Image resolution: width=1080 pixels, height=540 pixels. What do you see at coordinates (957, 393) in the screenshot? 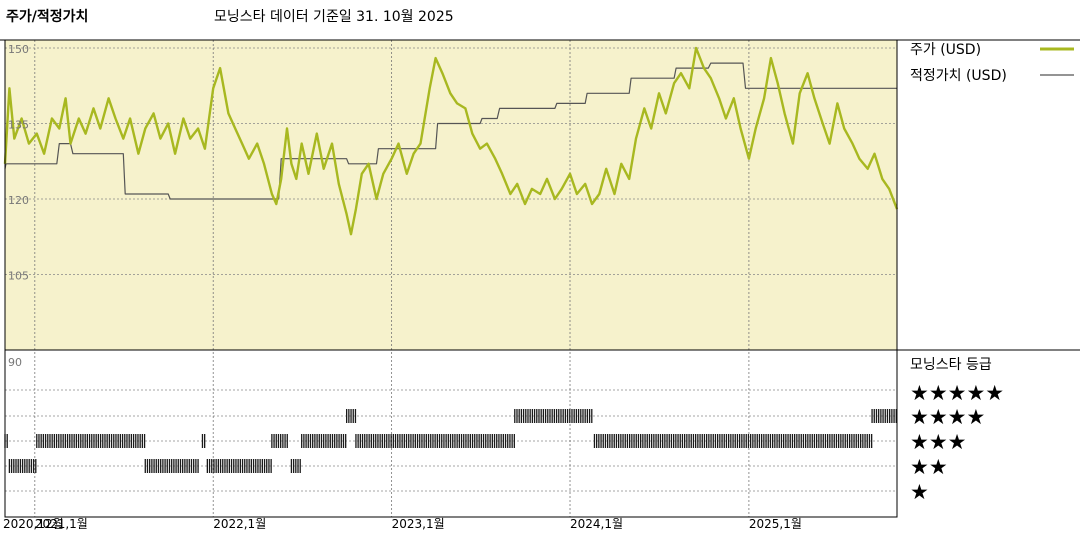
I see `rating-level-5: ★★★★★` at bounding box center [957, 393].